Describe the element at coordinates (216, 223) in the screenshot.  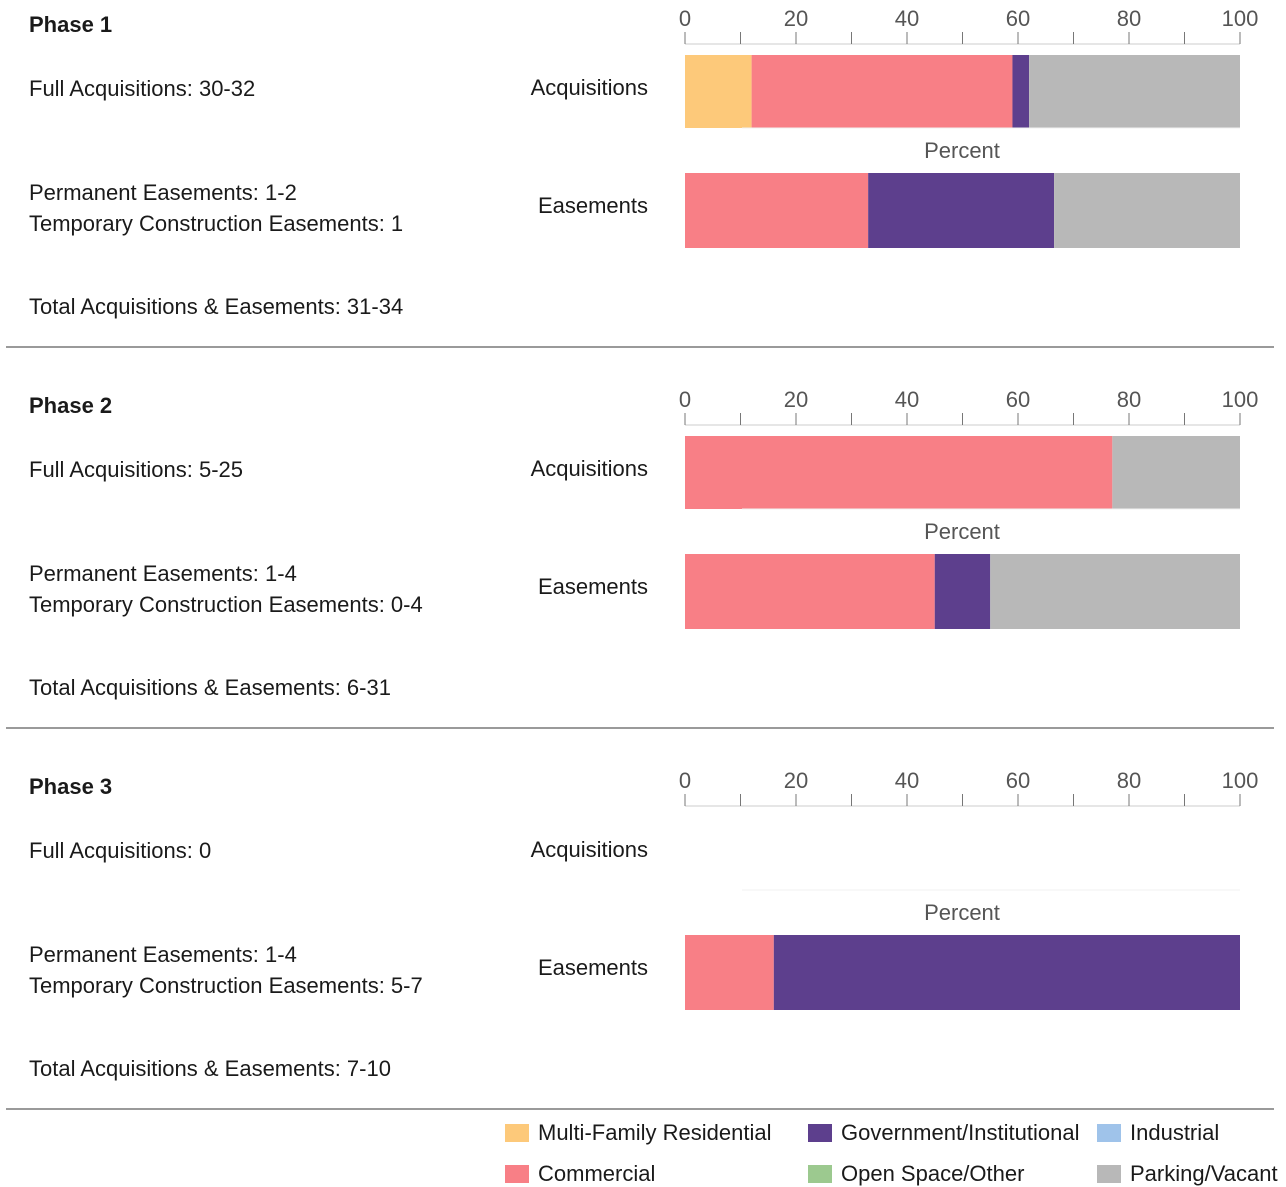
I see `temporary-easements-text: Temporary Construction Easements: 1` at that location.